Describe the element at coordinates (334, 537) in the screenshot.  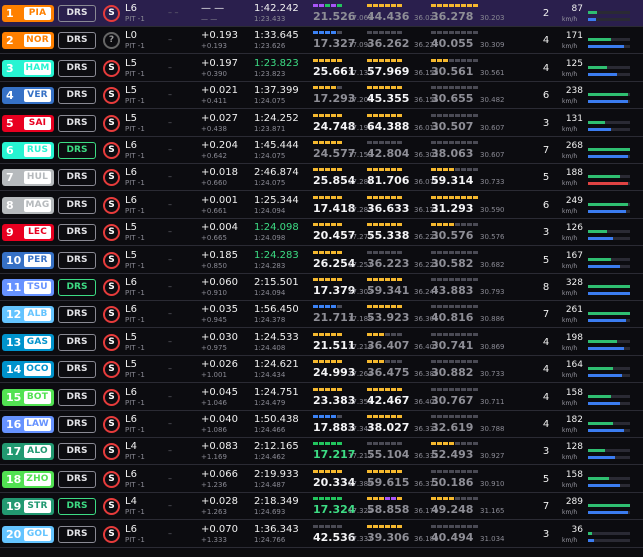
I see `sector-time: 42.536` at that location.